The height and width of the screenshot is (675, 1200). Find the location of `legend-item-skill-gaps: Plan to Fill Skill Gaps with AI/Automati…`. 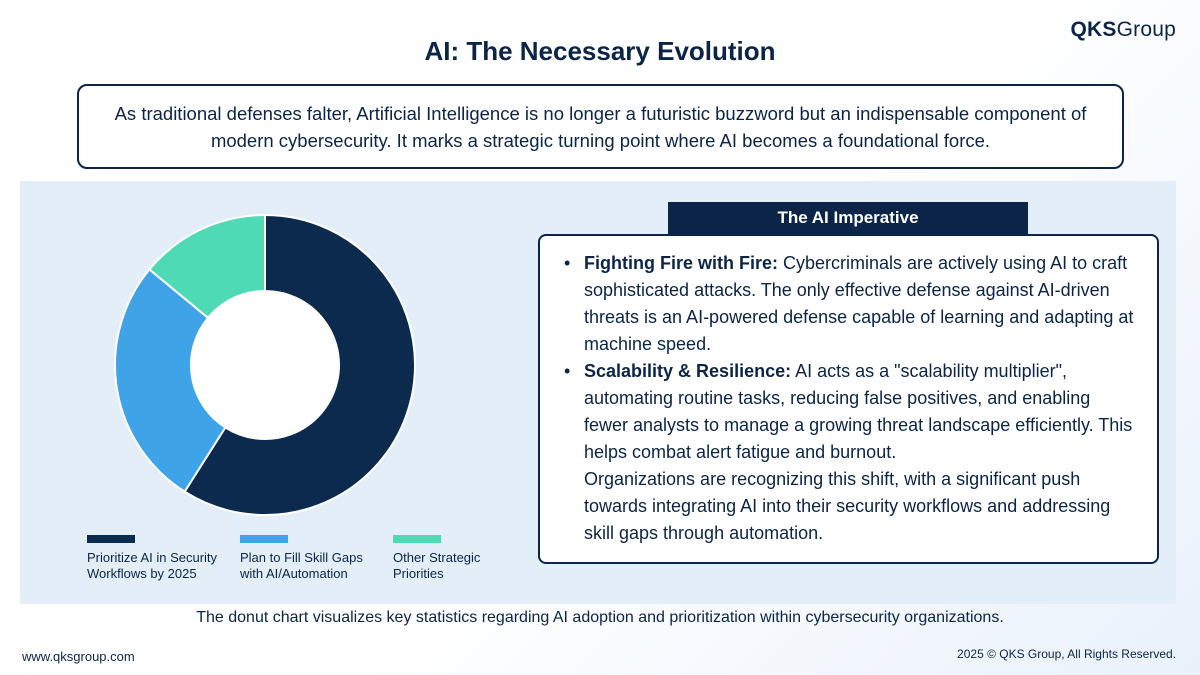

legend-item-skill-gaps: Plan to Fill Skill Gaps with AI/Automati… is located at coordinates (307, 558).